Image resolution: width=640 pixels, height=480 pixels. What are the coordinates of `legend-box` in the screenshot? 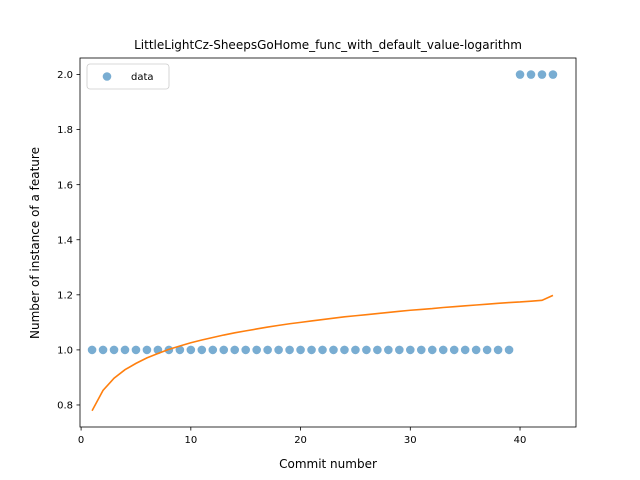 It's located at (128, 76).